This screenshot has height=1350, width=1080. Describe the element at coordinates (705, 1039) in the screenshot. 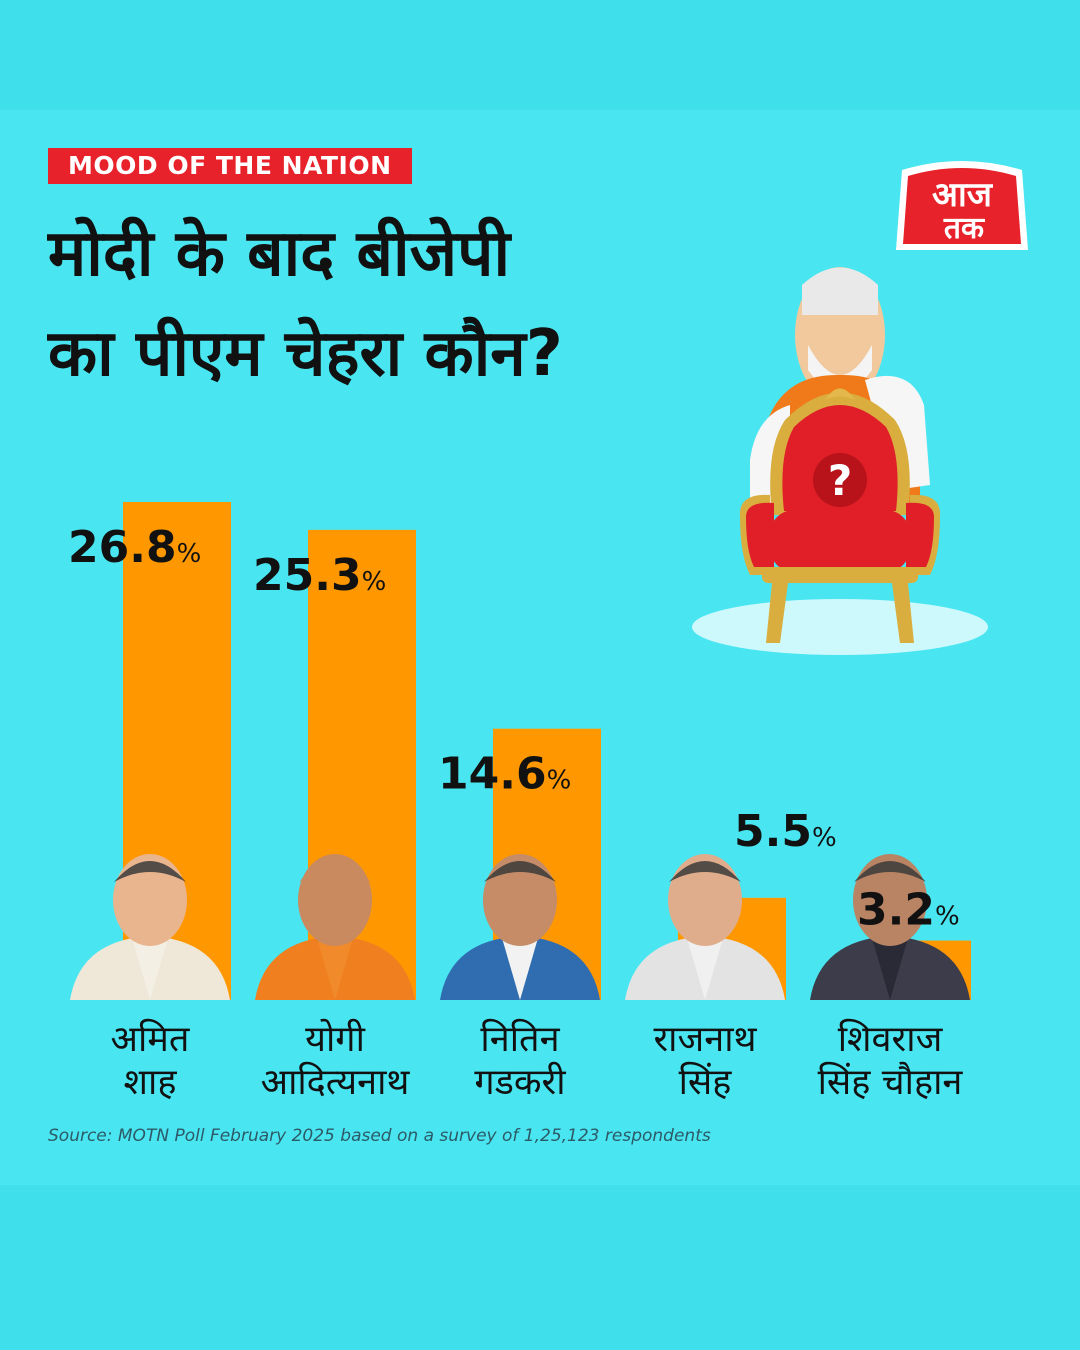

I see `category-label-line-1: राजनाथ` at that location.